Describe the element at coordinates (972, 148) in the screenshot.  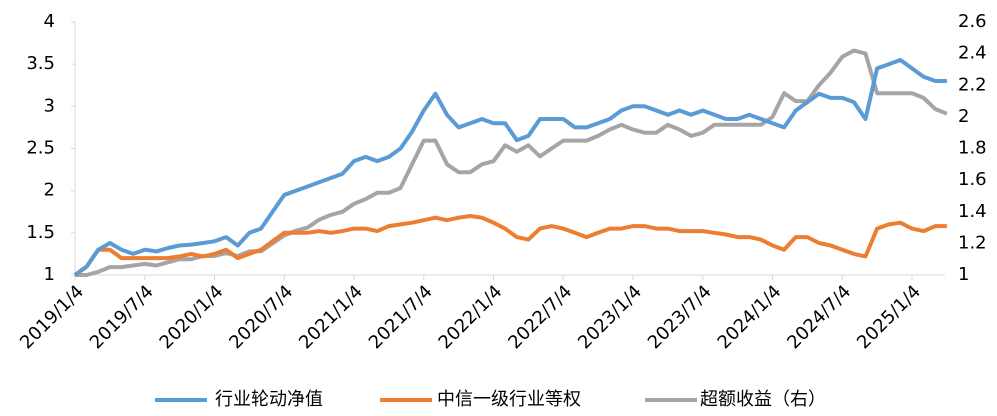
I see `y2-tick-label: 1.8` at that location.